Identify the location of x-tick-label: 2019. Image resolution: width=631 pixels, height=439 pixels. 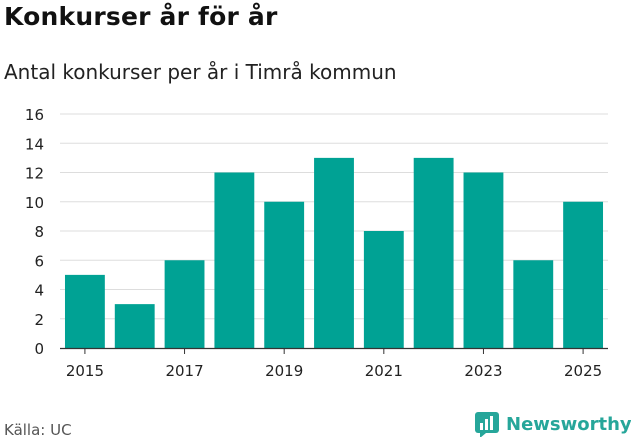
(284, 371).